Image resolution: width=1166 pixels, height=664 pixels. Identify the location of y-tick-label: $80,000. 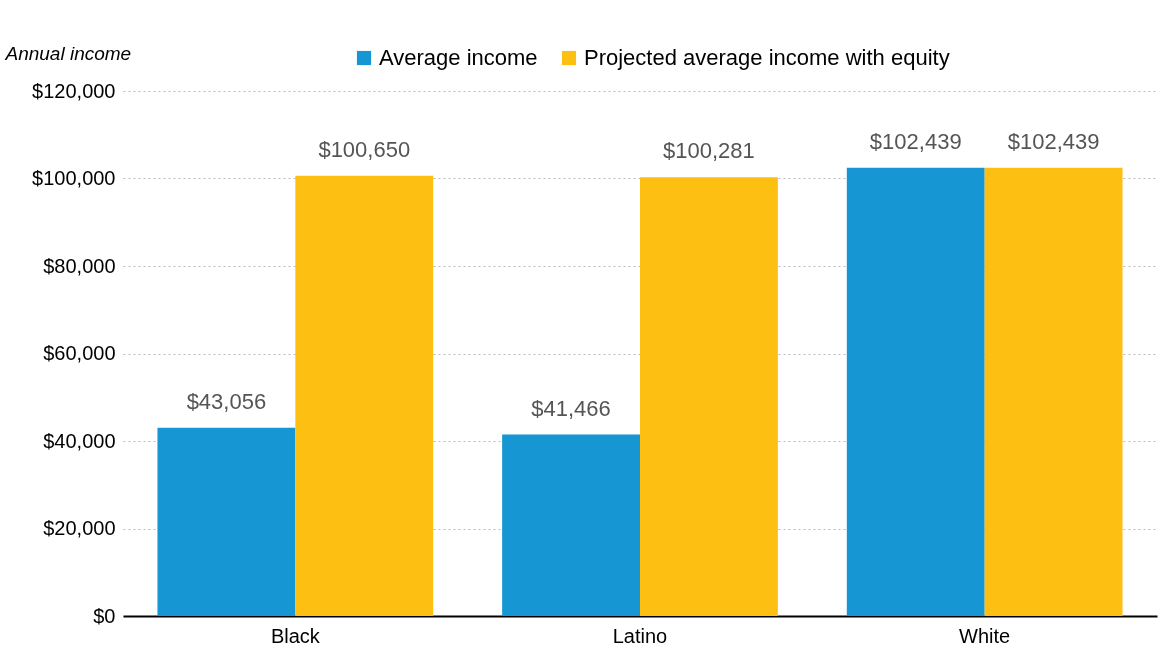
(79, 265).